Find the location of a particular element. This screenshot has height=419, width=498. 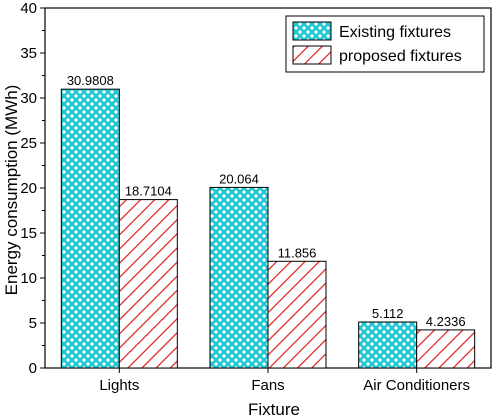

y-tick-label: 20 is located at coordinates (28, 188).